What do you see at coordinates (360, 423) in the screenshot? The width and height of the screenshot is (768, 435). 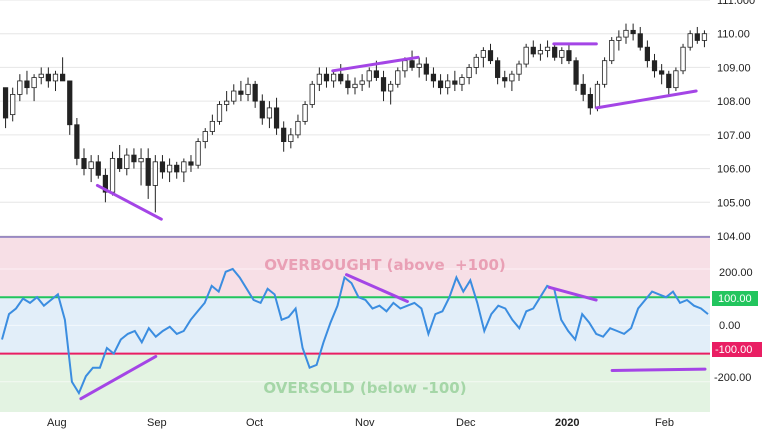 I see `x-axis: Aug Sep Oct Nov Dec 2020 Jan Feb` at bounding box center [360, 423].